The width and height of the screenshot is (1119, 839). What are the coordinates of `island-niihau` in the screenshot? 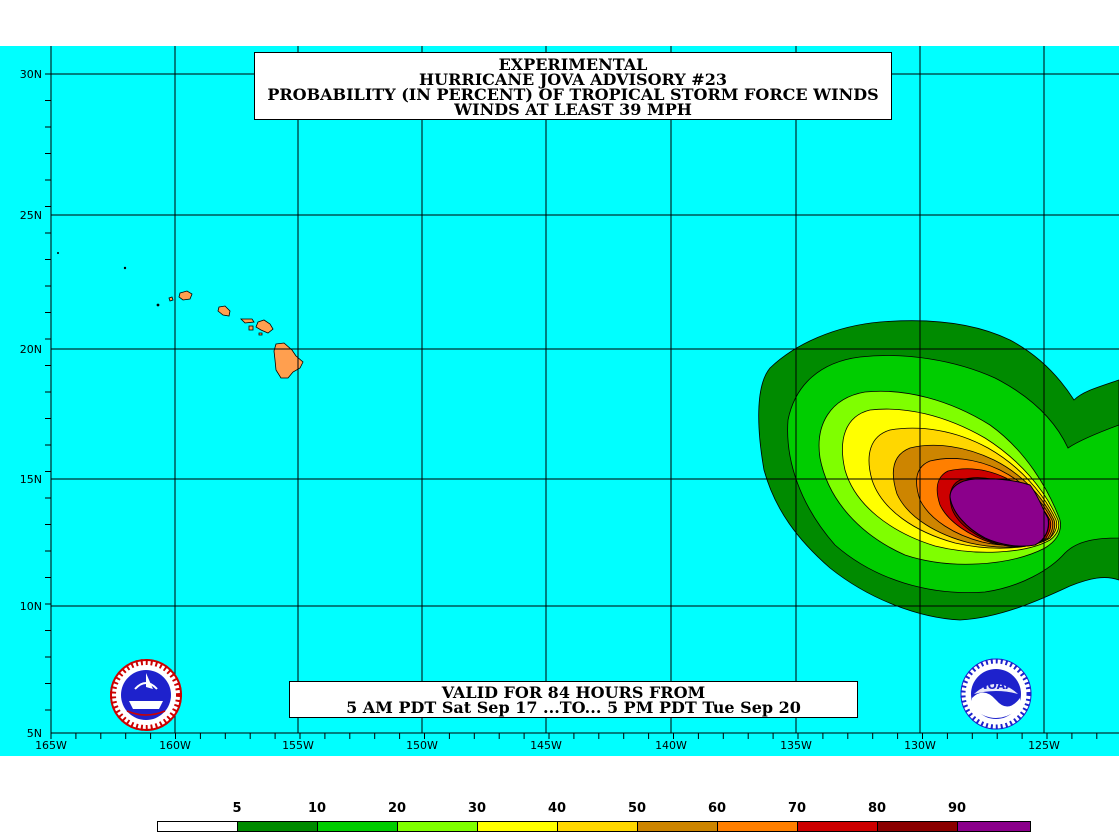 It's located at (171, 299).